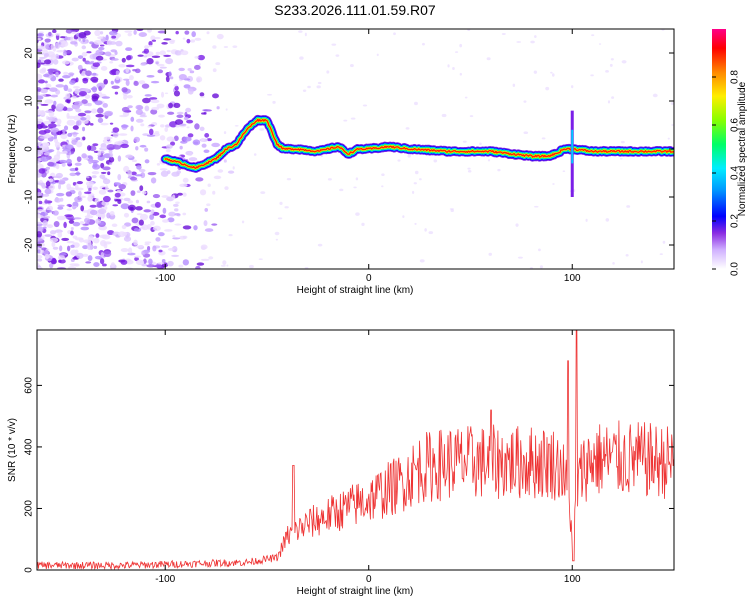  Describe the element at coordinates (29, 508) in the screenshot. I see `snr-y-tick-label: 200` at that location.